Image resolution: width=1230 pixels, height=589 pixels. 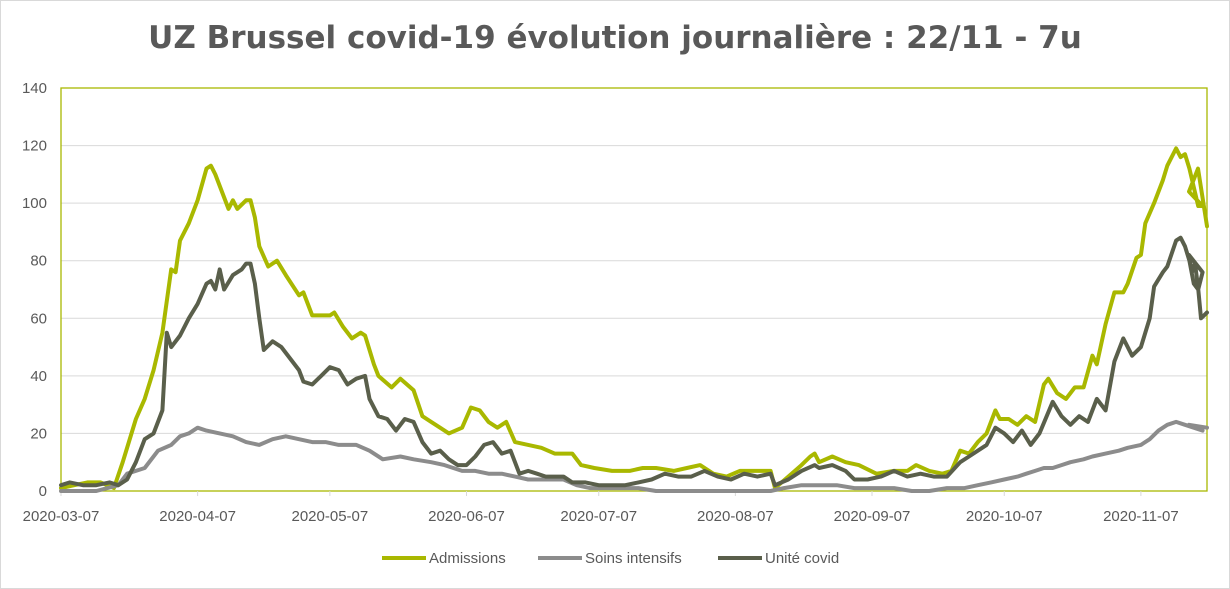 What do you see at coordinates (38, 433) in the screenshot?
I see `y-tick-label: 20` at bounding box center [38, 433].